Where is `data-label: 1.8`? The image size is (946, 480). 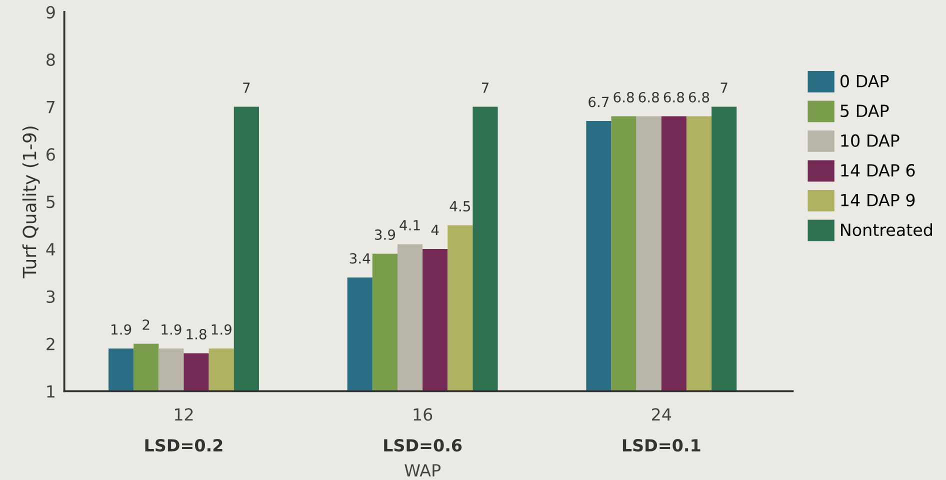 data-label: 1.8 is located at coordinates (196, 334).